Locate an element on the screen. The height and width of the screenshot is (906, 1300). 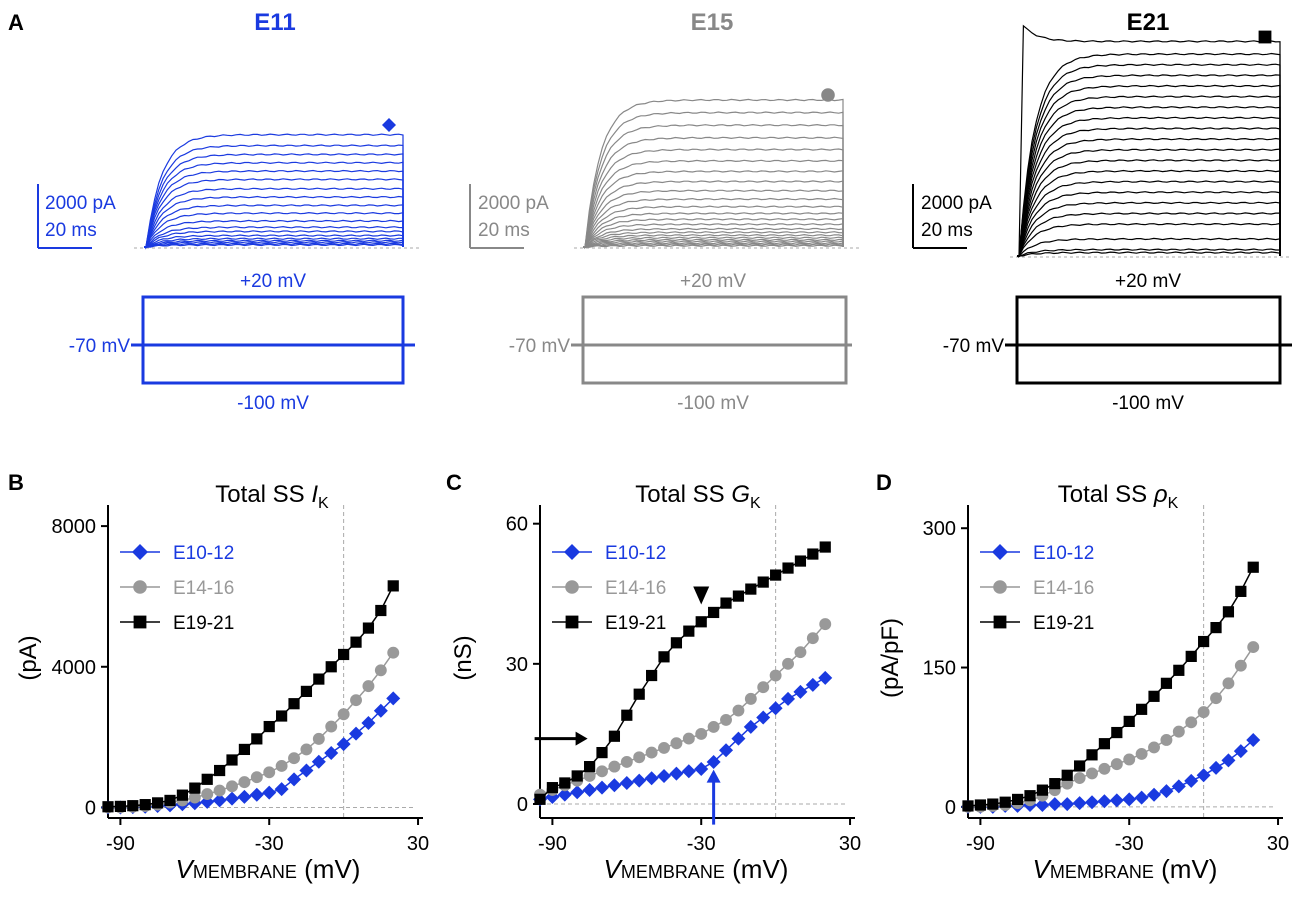
arrowhead-down-icon is located at coordinates (701, 595).